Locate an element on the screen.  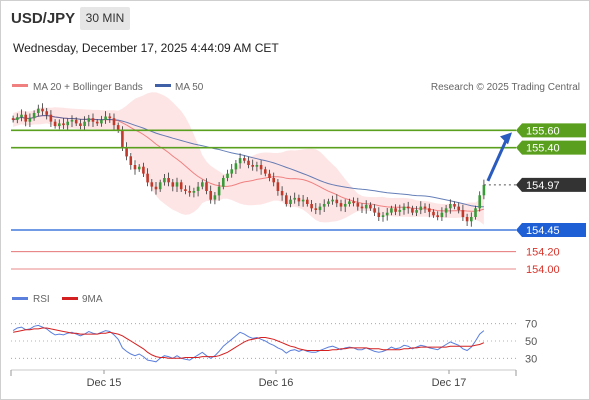
x-axis: Dec 15 Dec 16 Dec 17 is located at coordinates (263, 379).